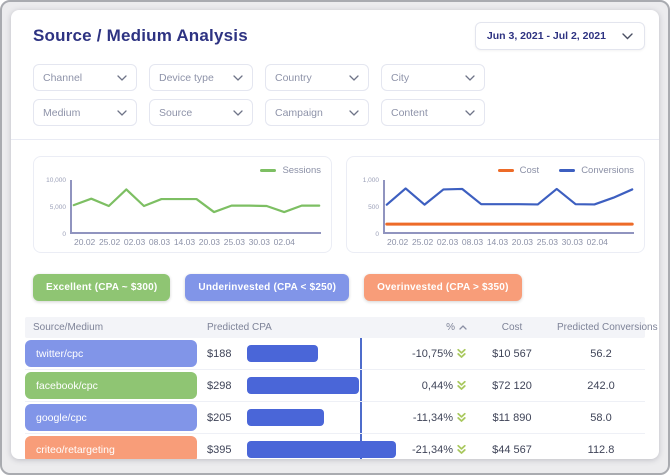 Image resolution: width=670 pixels, height=475 pixels. Describe the element at coordinates (290, 170) in the screenshot. I see `legend-item-sessions: Sessions` at that location.